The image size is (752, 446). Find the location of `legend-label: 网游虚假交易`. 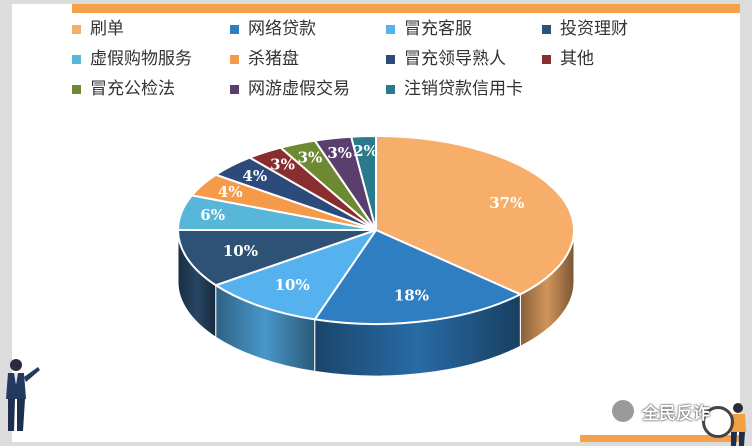

legend-label: 网游虚假交易 is located at coordinates (299, 89).